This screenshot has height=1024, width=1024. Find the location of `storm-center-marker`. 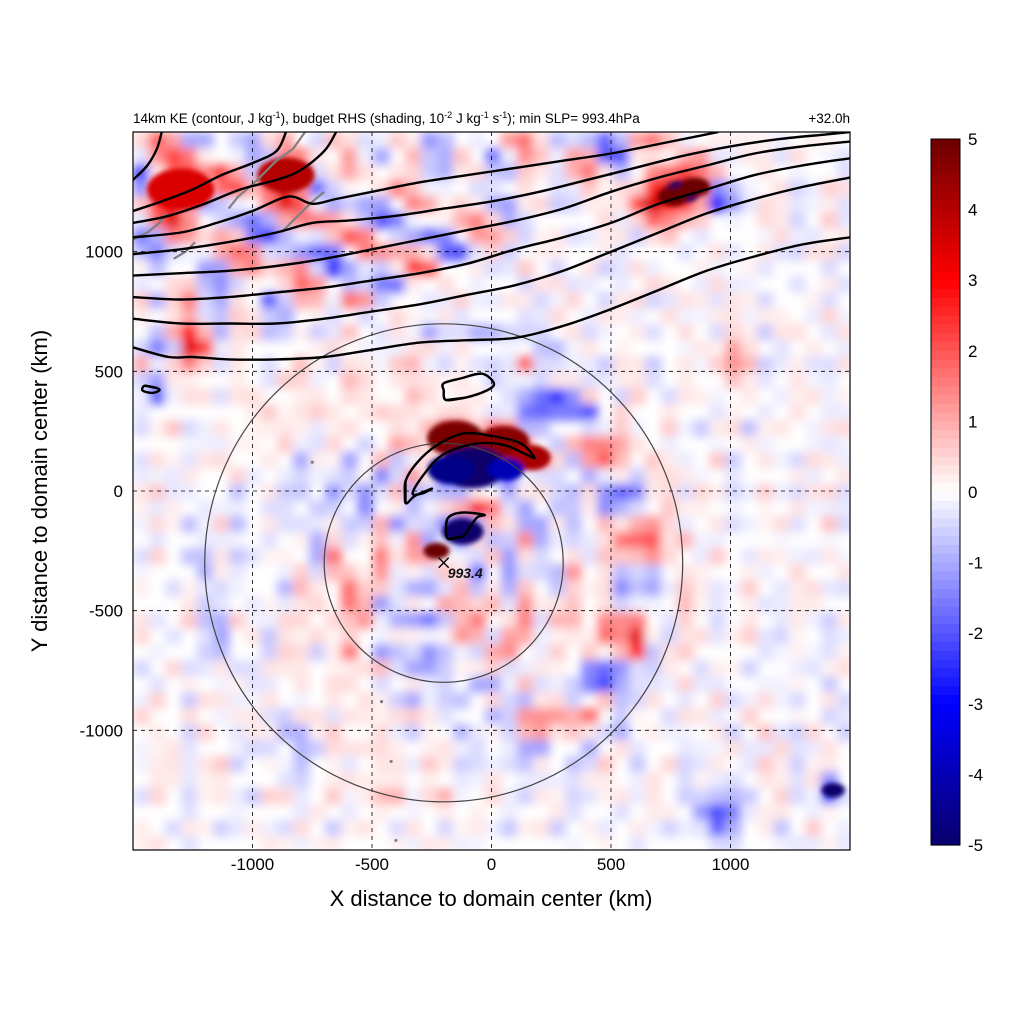

storm-center-marker is located at coordinates (444, 563).